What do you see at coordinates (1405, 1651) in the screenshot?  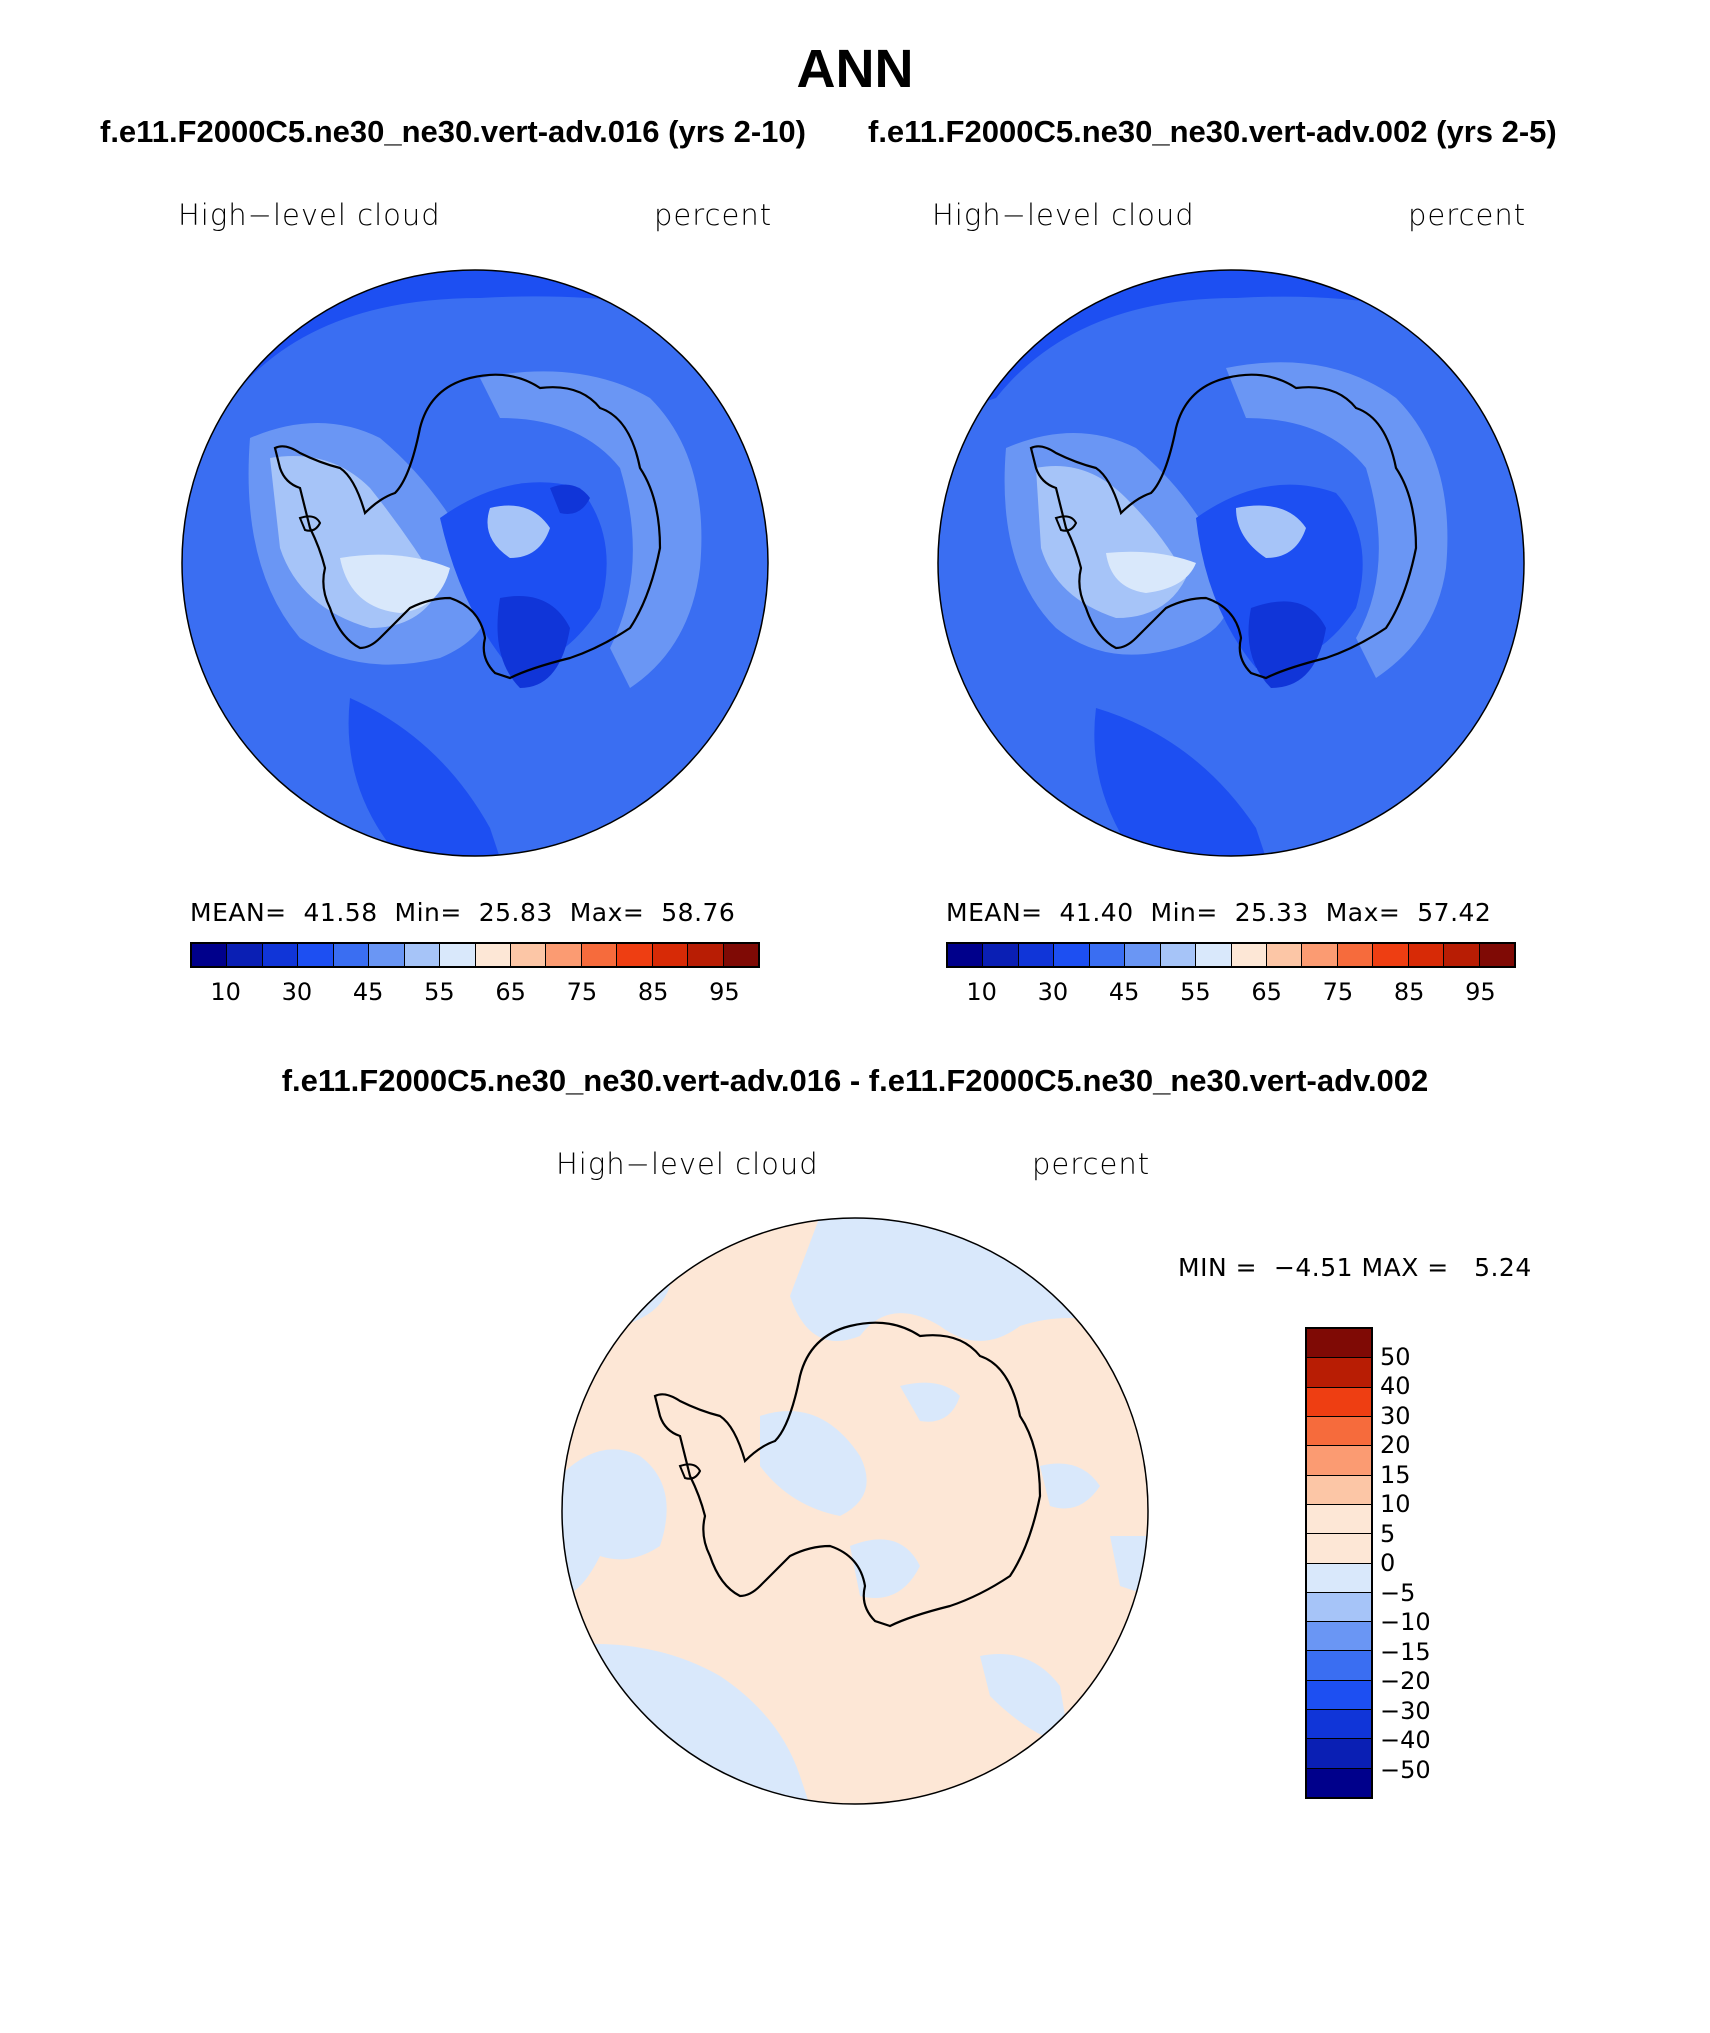 I see `colorbar-level-label: −15` at bounding box center [1405, 1651].